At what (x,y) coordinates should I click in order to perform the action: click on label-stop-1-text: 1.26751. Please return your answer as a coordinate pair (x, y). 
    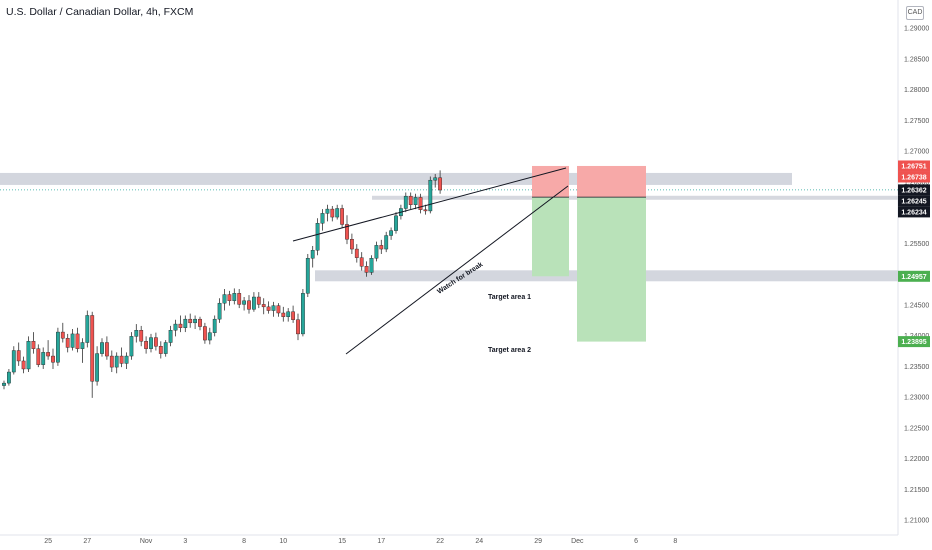
    Looking at the image, I should click on (913, 167).